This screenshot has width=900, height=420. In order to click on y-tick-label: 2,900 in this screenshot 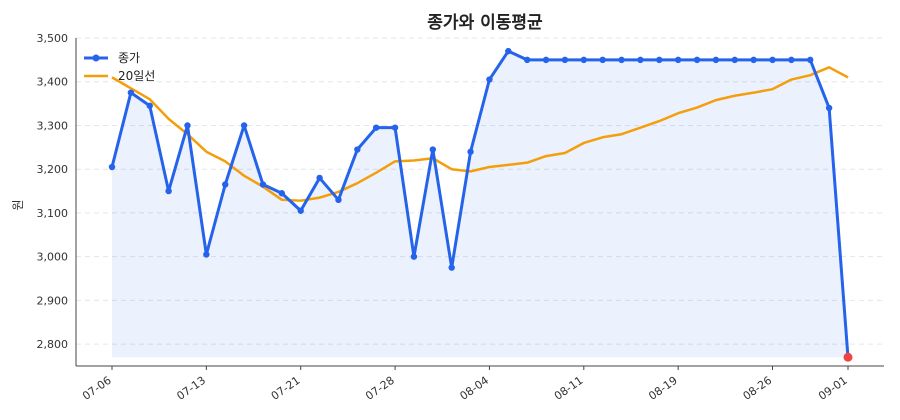, I will do `click(53, 300)`.